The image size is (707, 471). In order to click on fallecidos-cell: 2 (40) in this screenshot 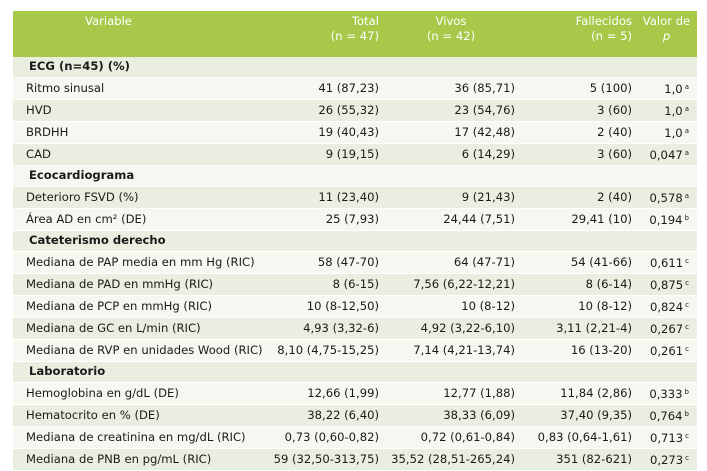, I will do `click(577, 132)`.